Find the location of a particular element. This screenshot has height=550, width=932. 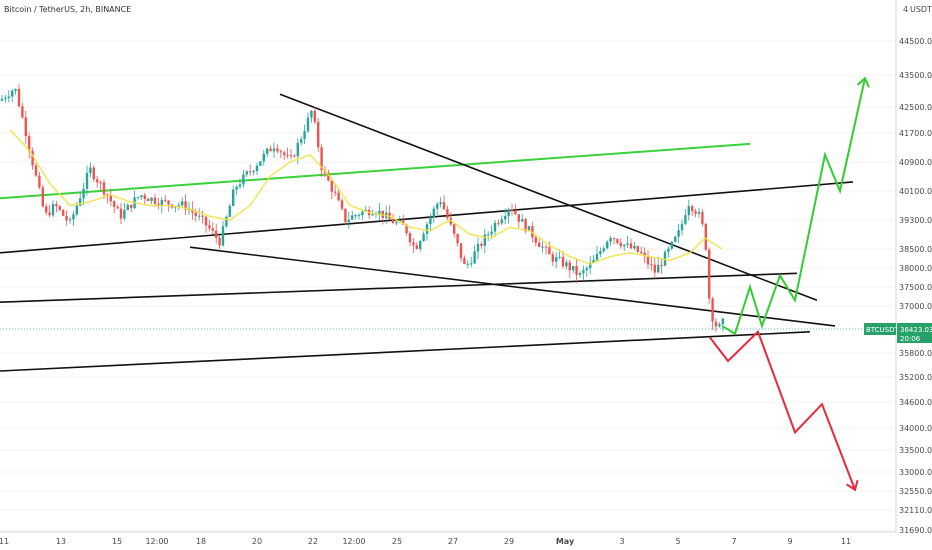

y-tick-label: 44500.00 is located at coordinates (915, 41).